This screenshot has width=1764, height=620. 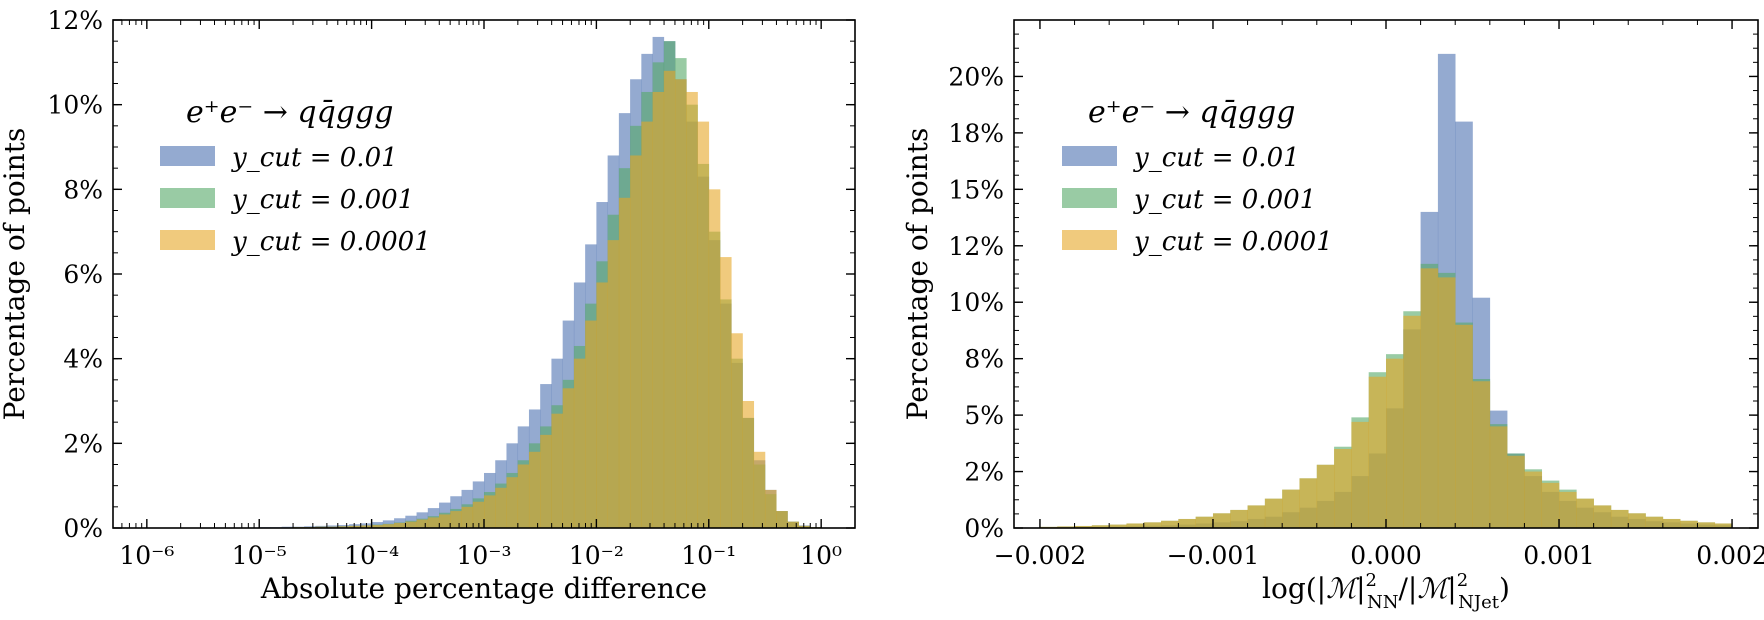 I want to click on x-tick-label: 10⁻⁶, so click(x=146, y=555).